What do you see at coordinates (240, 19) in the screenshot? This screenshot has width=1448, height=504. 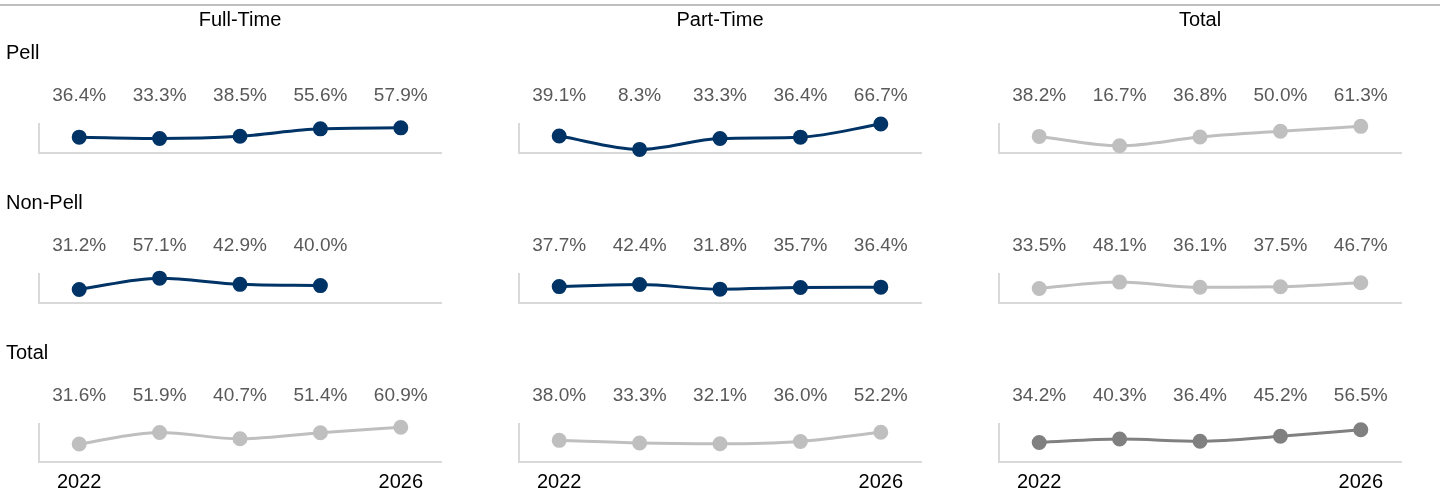 I see `chart-title: Full-Time` at bounding box center [240, 19].